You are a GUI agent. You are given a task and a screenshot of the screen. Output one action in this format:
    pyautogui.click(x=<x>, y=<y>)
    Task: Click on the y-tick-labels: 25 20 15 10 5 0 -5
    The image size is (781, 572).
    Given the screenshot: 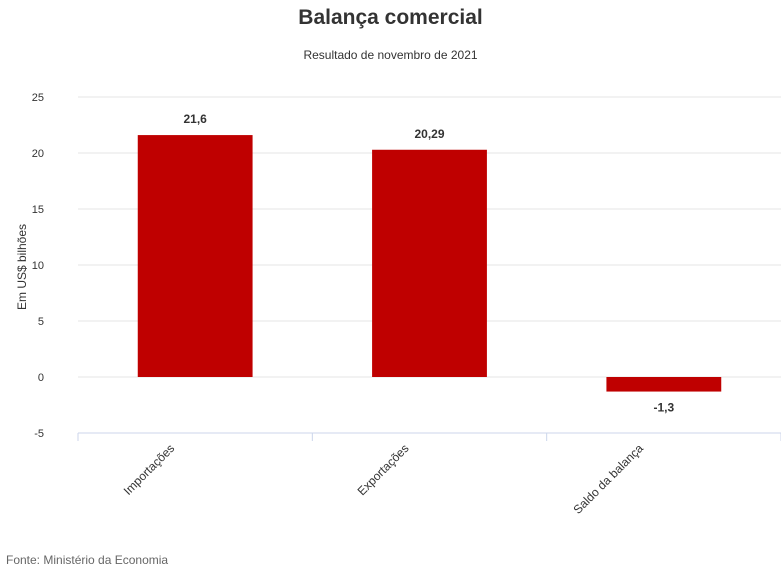 What is the action you would take?
    pyautogui.click(x=38, y=266)
    